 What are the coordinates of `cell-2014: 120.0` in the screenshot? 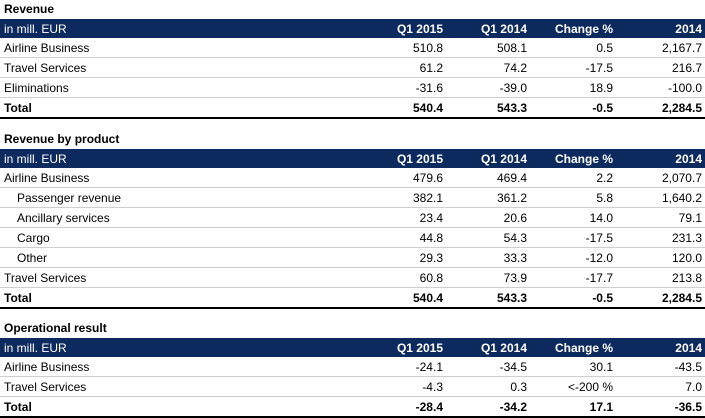 It's located at (660, 257).